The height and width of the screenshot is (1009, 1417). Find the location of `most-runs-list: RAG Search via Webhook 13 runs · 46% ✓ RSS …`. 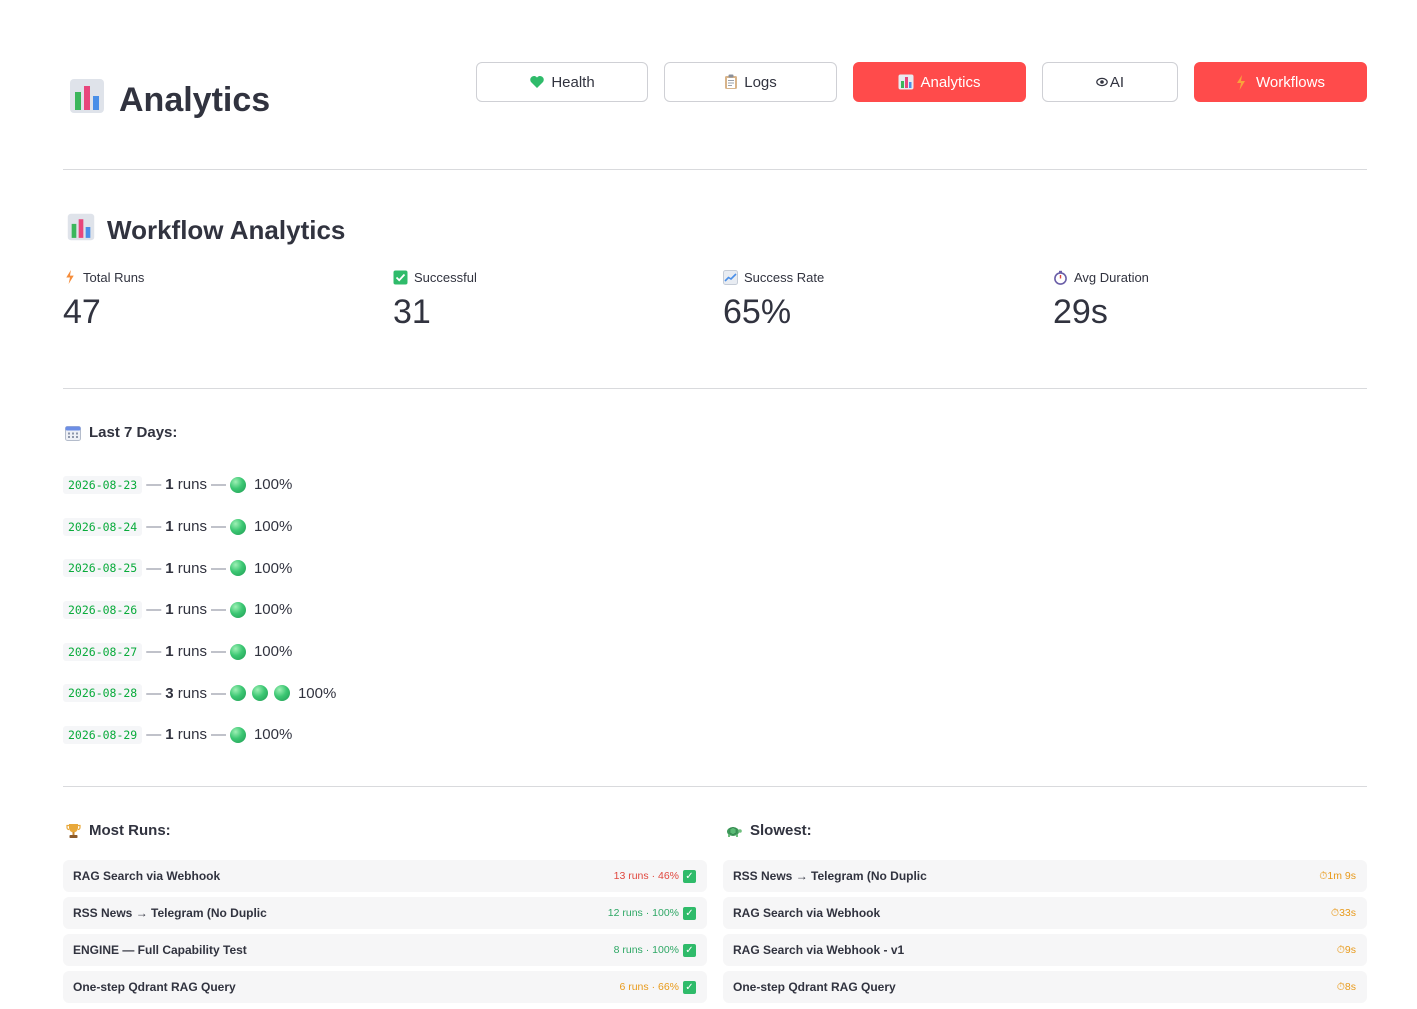

most-runs-list: RAG Search via Webhook 13 runs · 46% ✓ RSS … is located at coordinates (385, 934).